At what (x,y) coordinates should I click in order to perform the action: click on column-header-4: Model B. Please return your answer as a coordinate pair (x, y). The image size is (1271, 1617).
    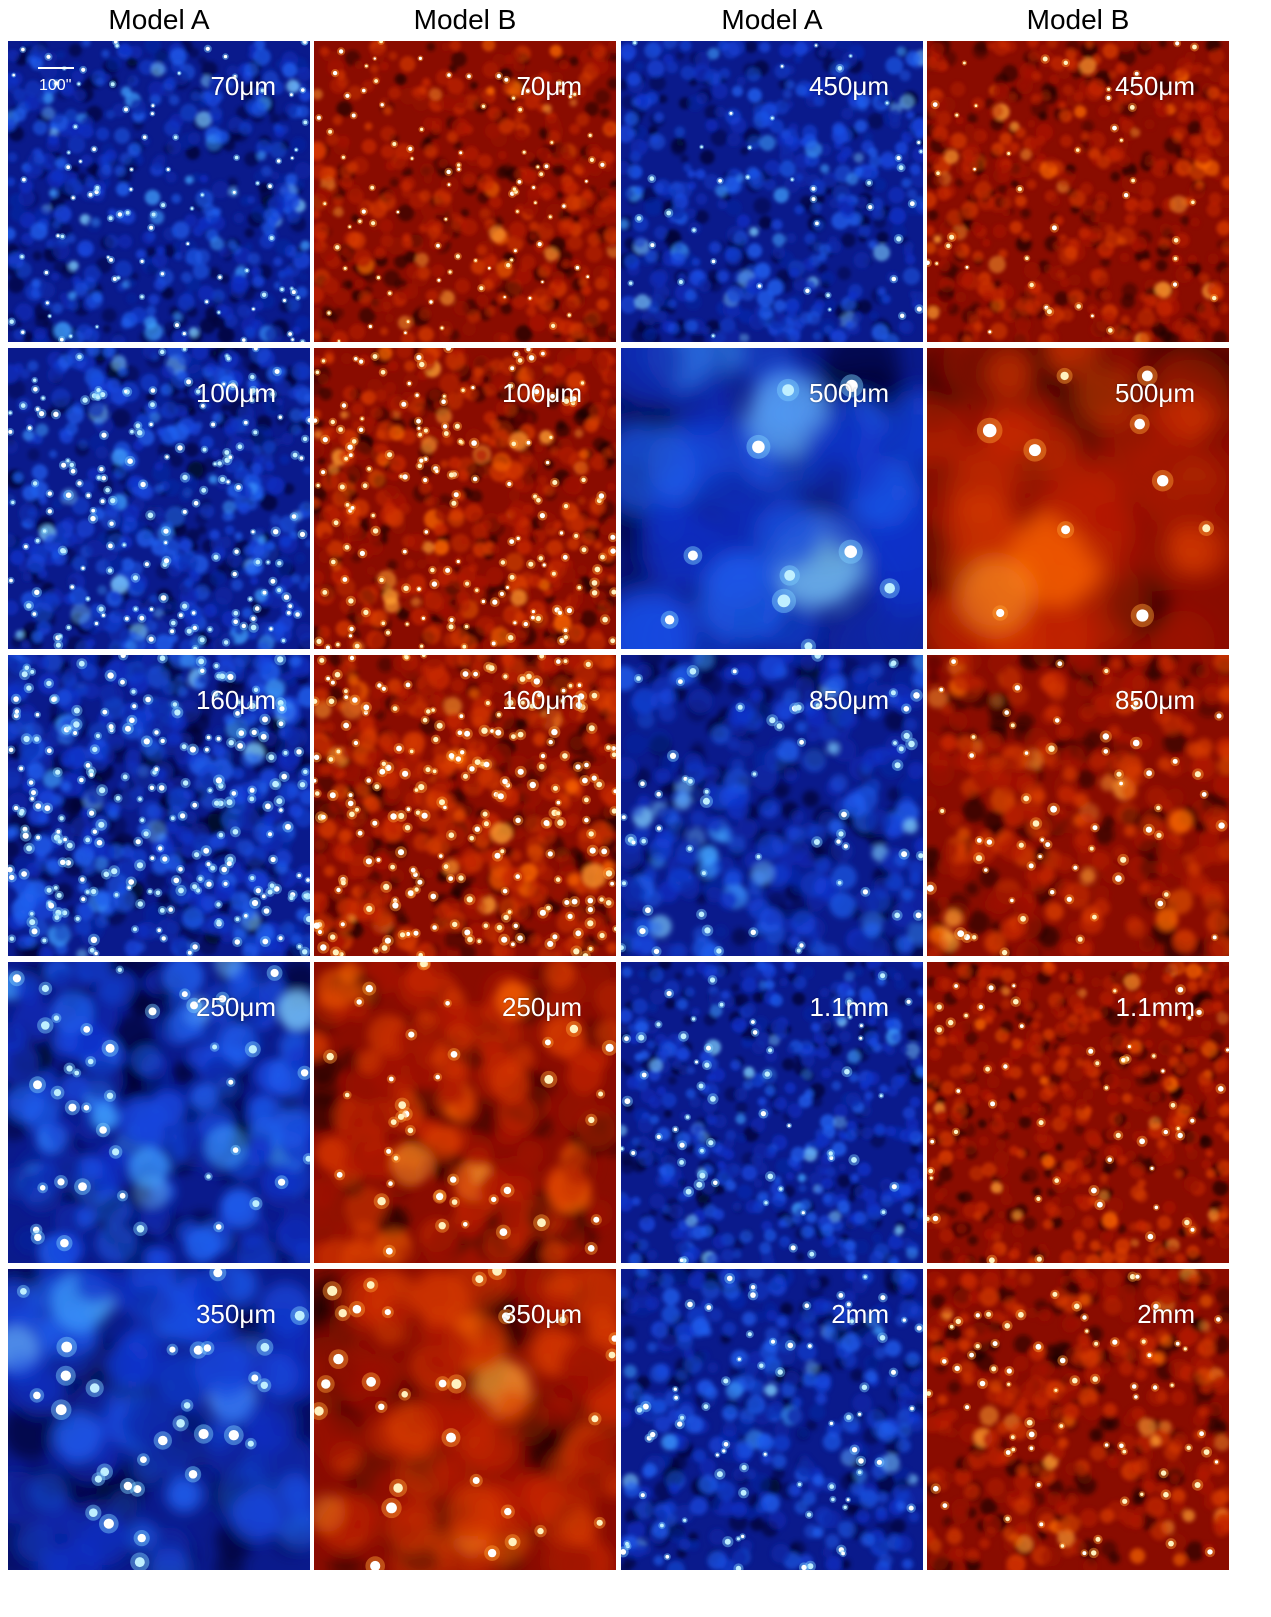
    Looking at the image, I should click on (1078, 19).